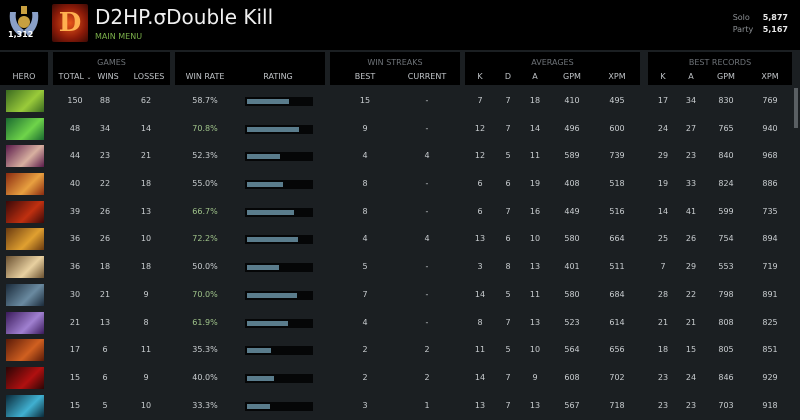 This screenshot has height=420, width=800. I want to click on cell-ba: 23, so click(691, 156).